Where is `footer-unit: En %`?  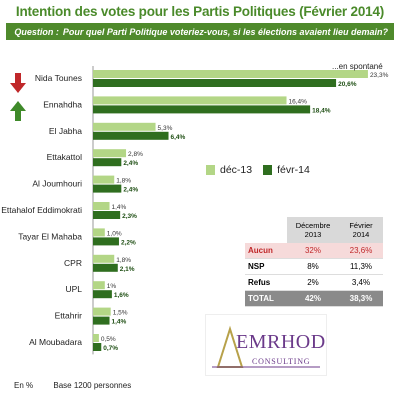
footer-unit: En % is located at coordinates (24, 385).